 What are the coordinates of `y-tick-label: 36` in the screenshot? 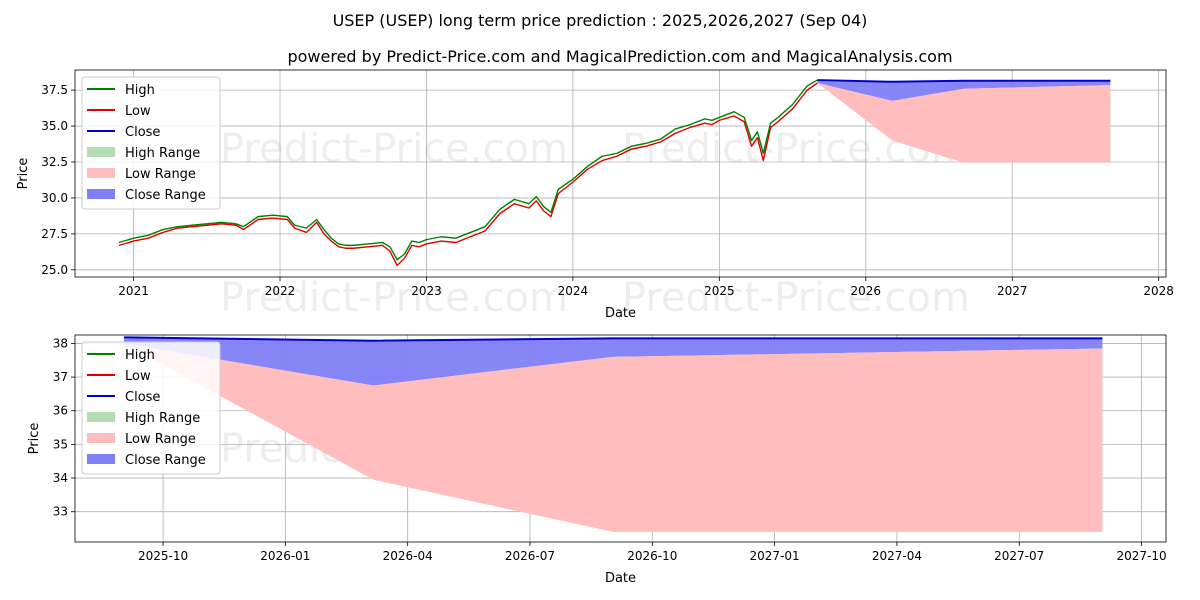 It's located at (60, 411).